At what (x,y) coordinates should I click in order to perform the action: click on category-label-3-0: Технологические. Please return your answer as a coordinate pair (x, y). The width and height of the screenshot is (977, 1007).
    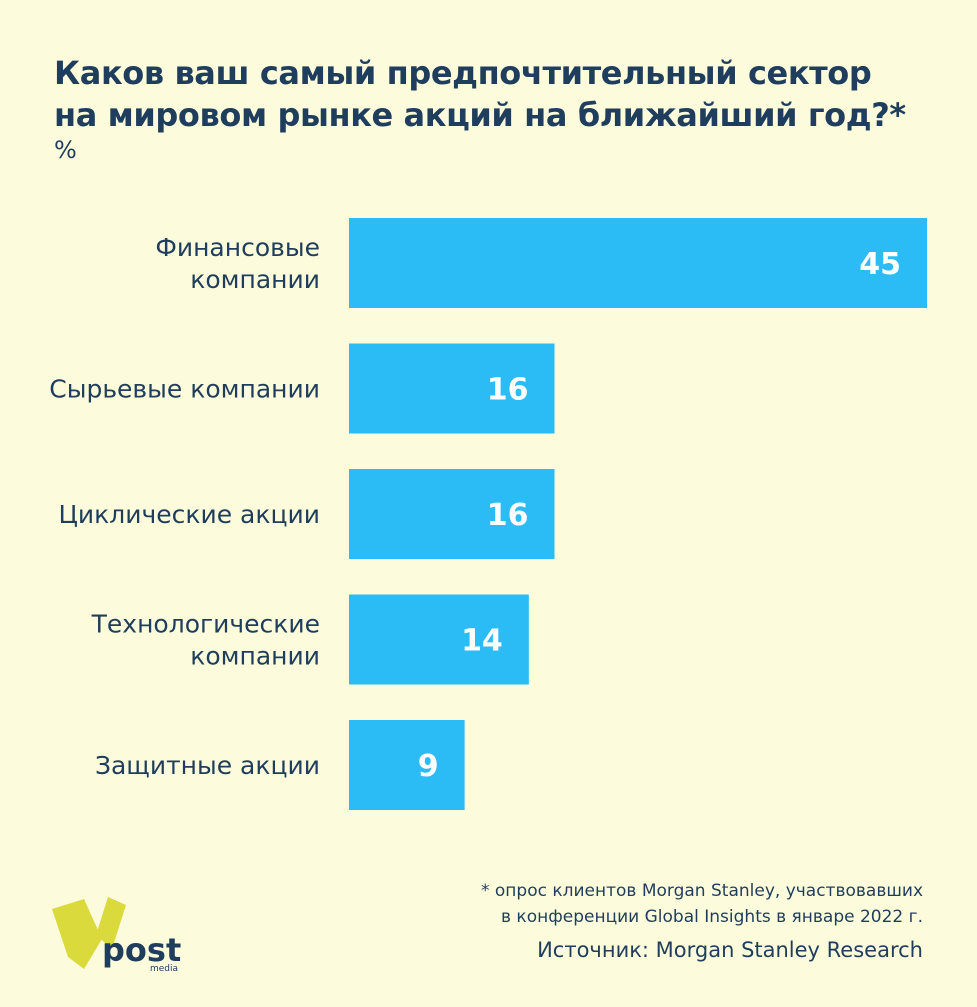
    Looking at the image, I should click on (205, 624).